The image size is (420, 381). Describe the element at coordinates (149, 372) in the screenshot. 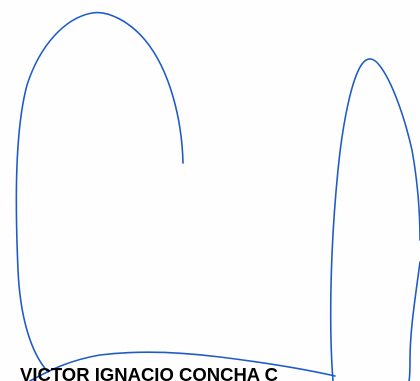

I see `signer-name: VICTOR IGNACIO CONCHA C` at that location.